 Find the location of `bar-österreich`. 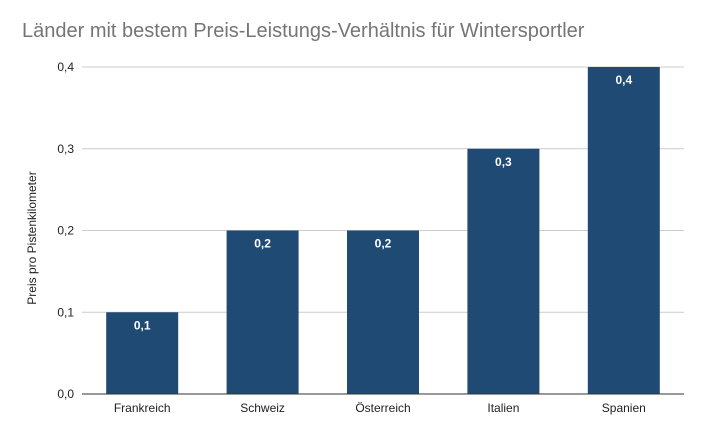

bar-österreich is located at coordinates (383, 312).